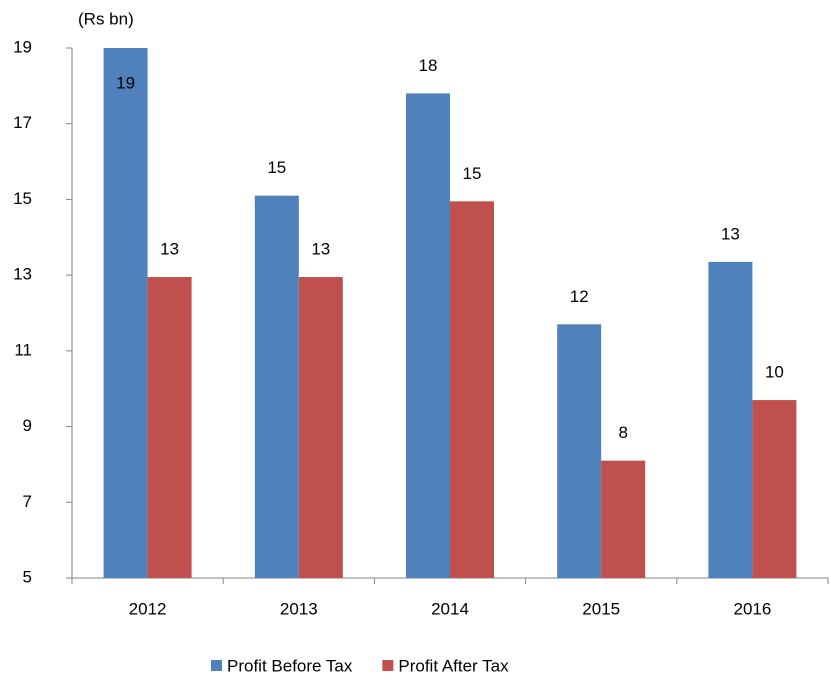 The image size is (831, 687). Describe the element at coordinates (148, 608) in the screenshot. I see `x-tick-label: 2012` at that location.